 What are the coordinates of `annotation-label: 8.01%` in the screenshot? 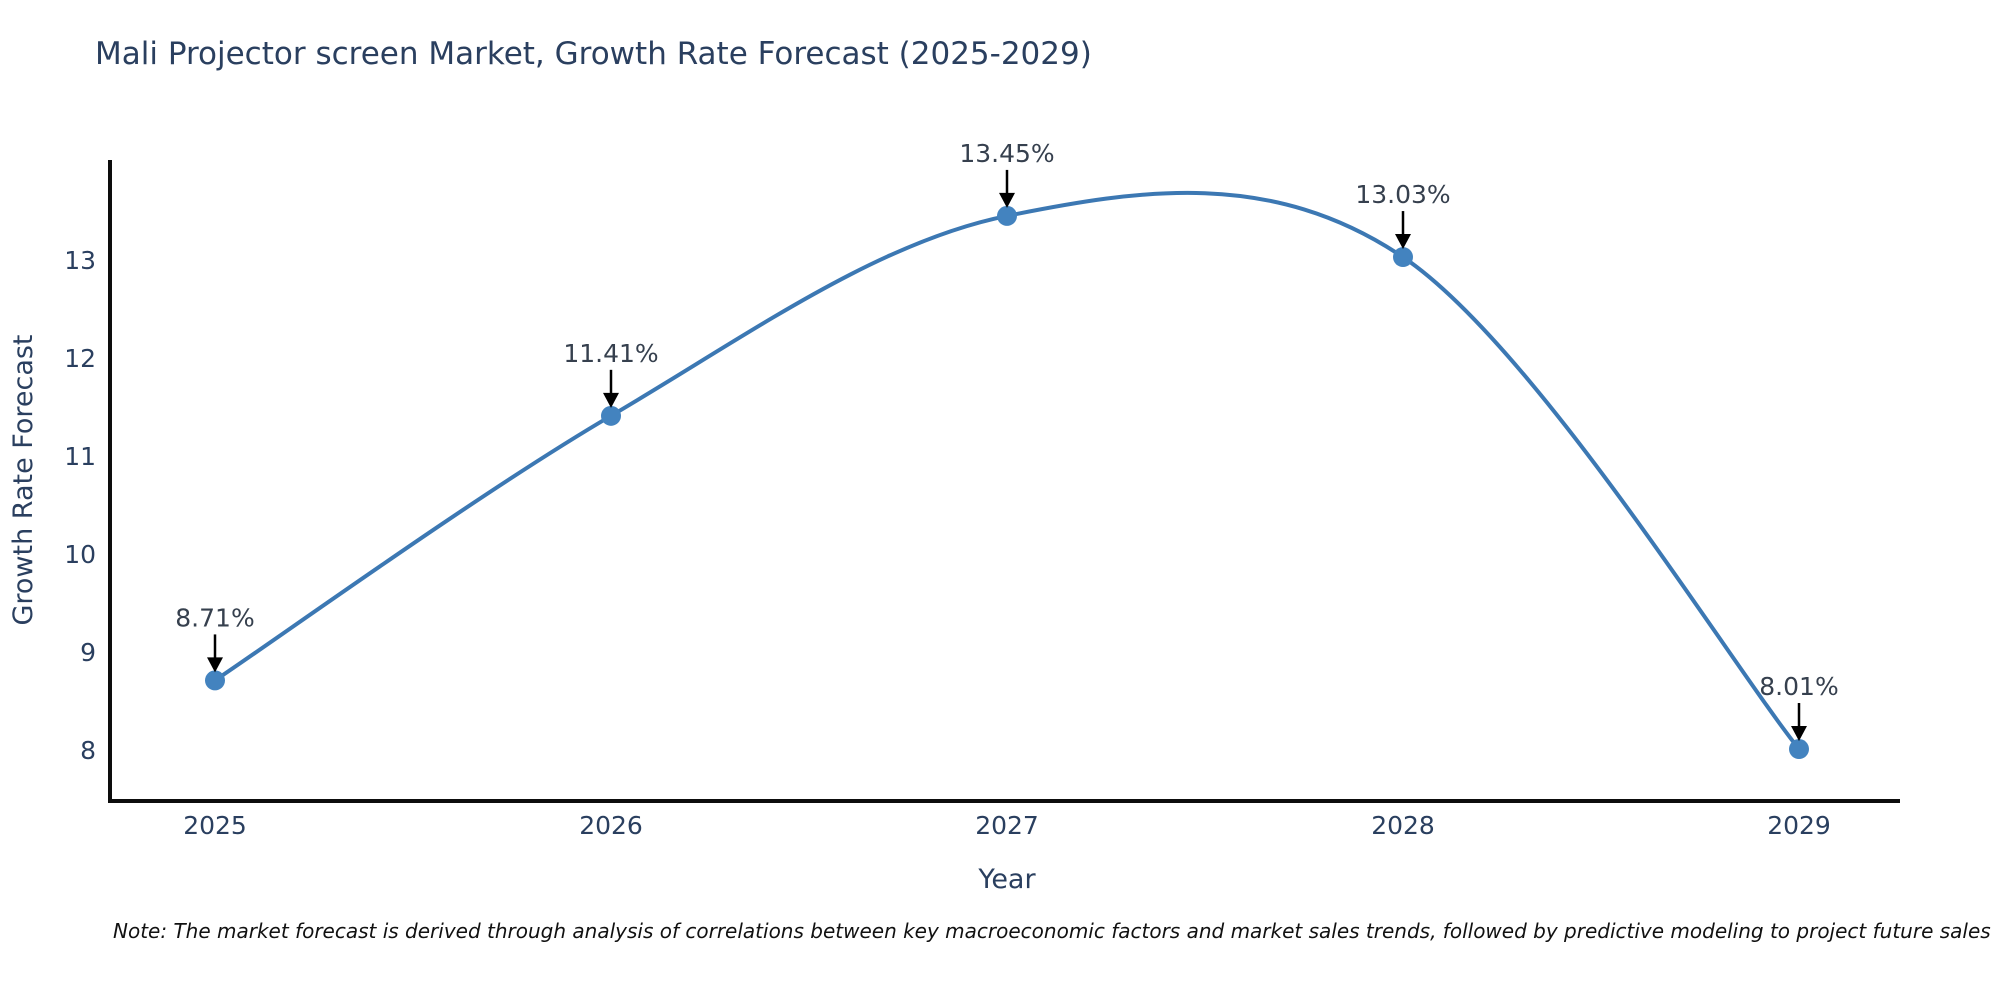 It's located at (1798, 686).